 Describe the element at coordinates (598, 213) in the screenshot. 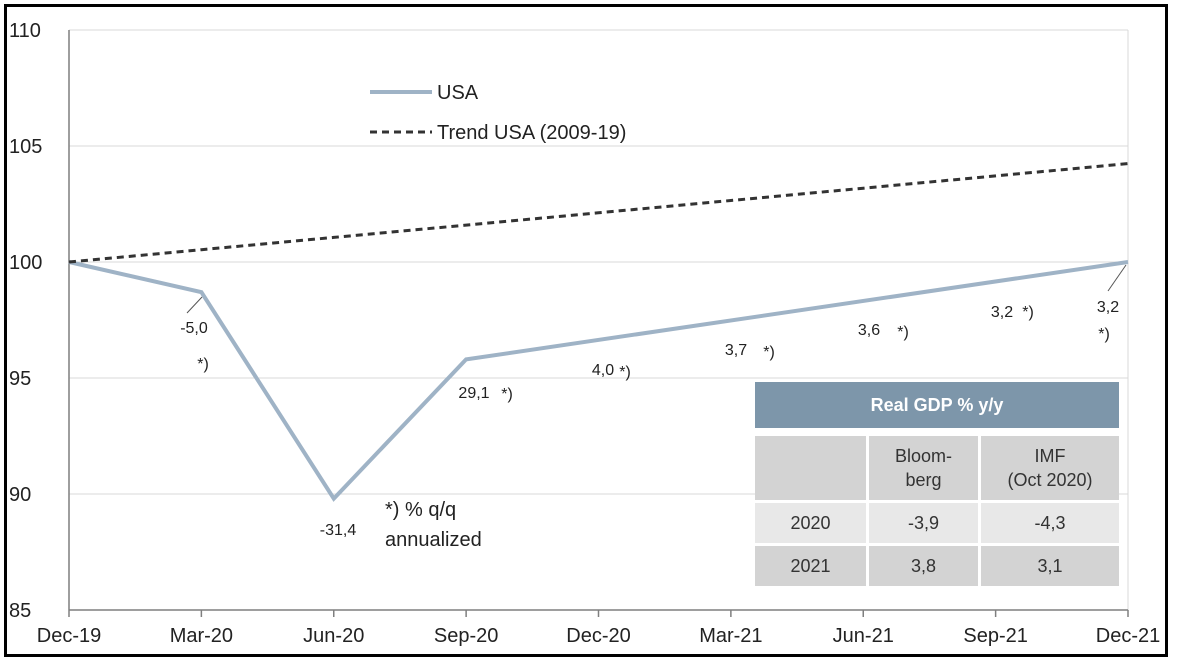

I see `series-line-trend` at that location.